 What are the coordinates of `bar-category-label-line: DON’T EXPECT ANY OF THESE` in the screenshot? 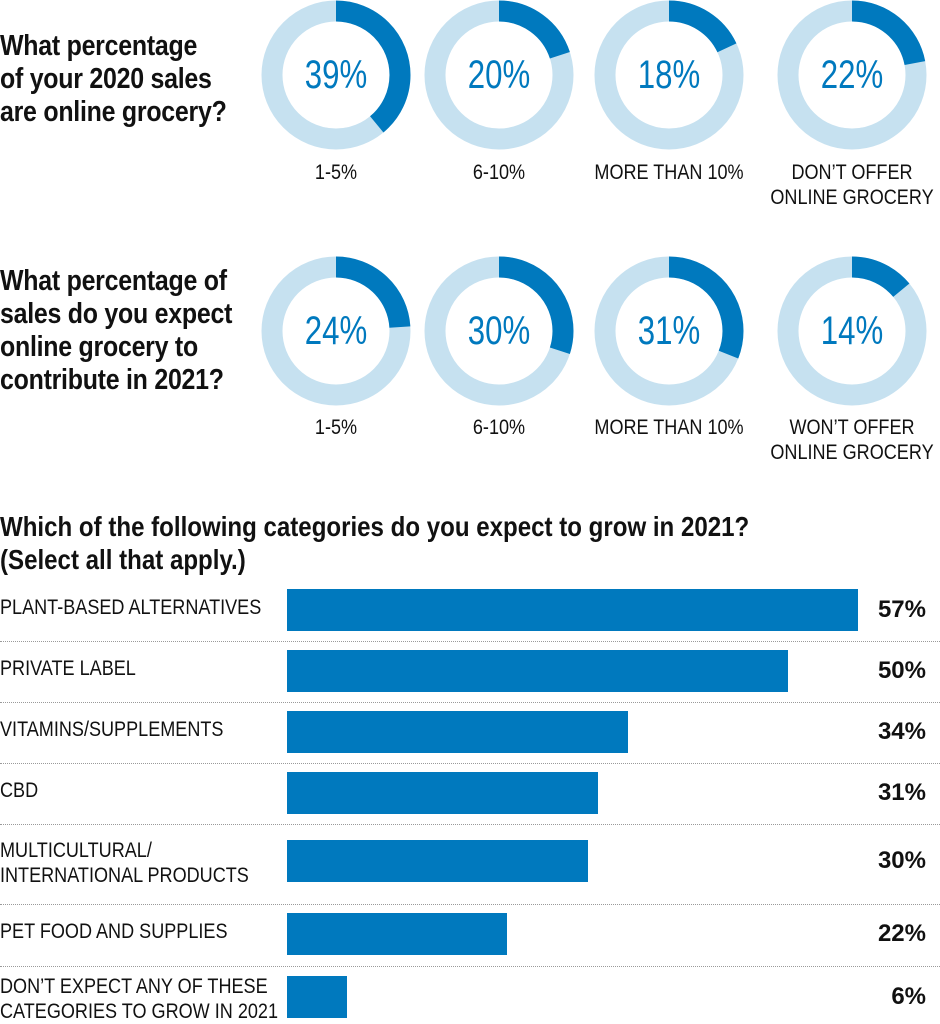 It's located at (134, 986).